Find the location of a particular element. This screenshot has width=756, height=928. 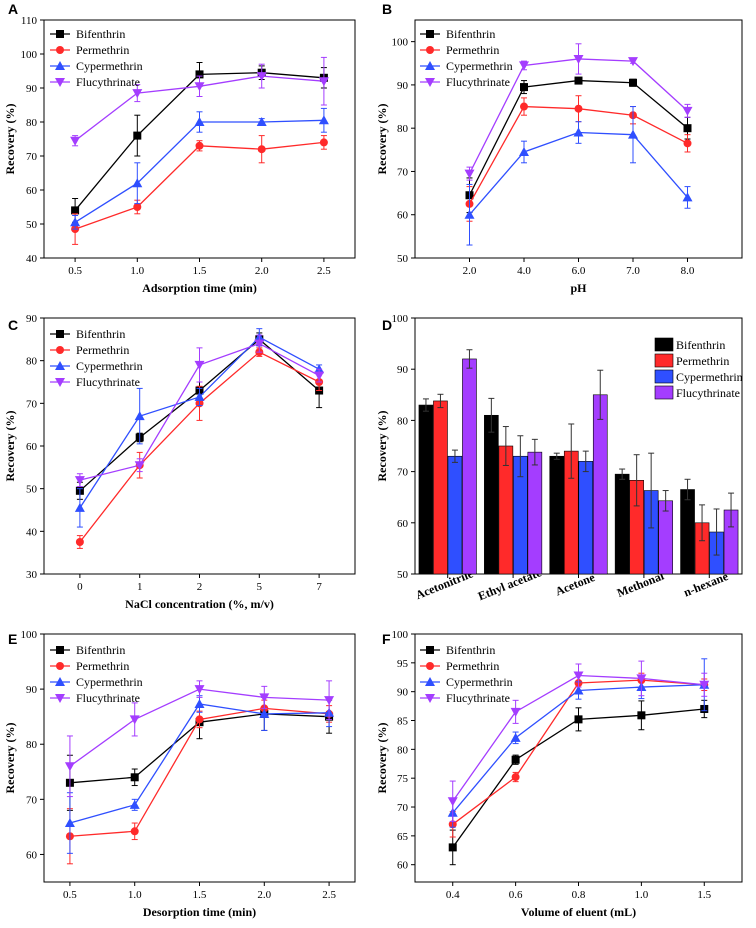

bar-flucythrinate-methonal is located at coordinates (665, 537).